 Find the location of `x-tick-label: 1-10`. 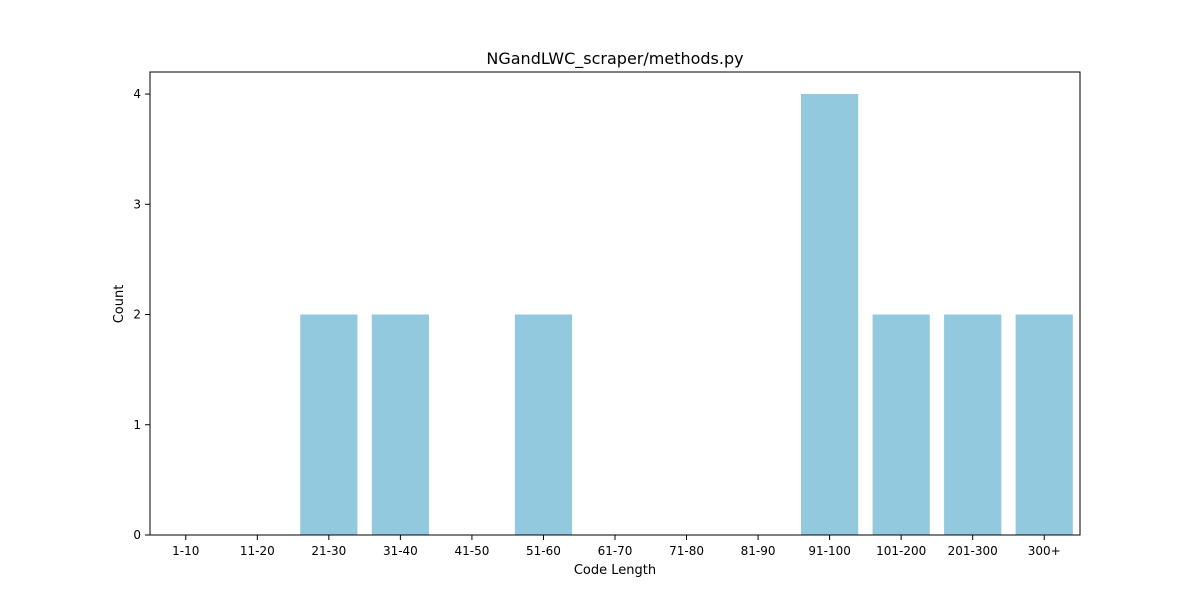

x-tick-label: 1-10 is located at coordinates (185, 551).